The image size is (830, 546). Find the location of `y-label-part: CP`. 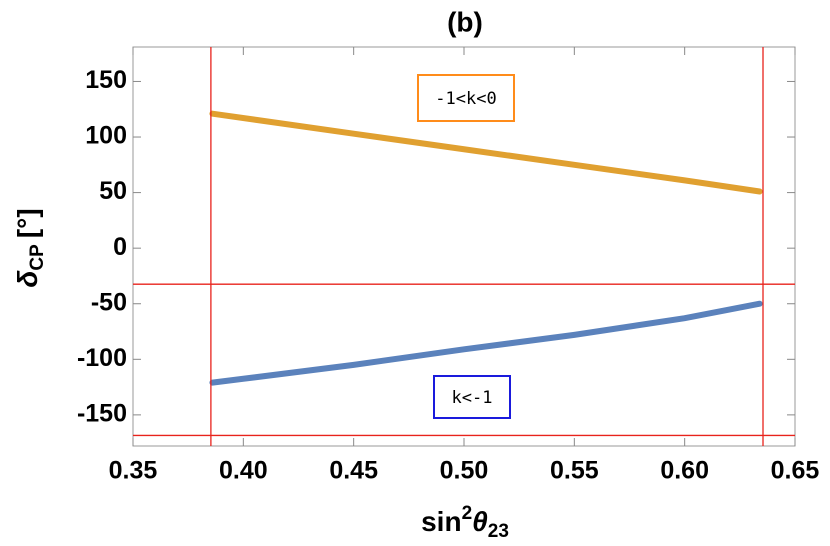

y-label-part: CP is located at coordinates (37, 257).